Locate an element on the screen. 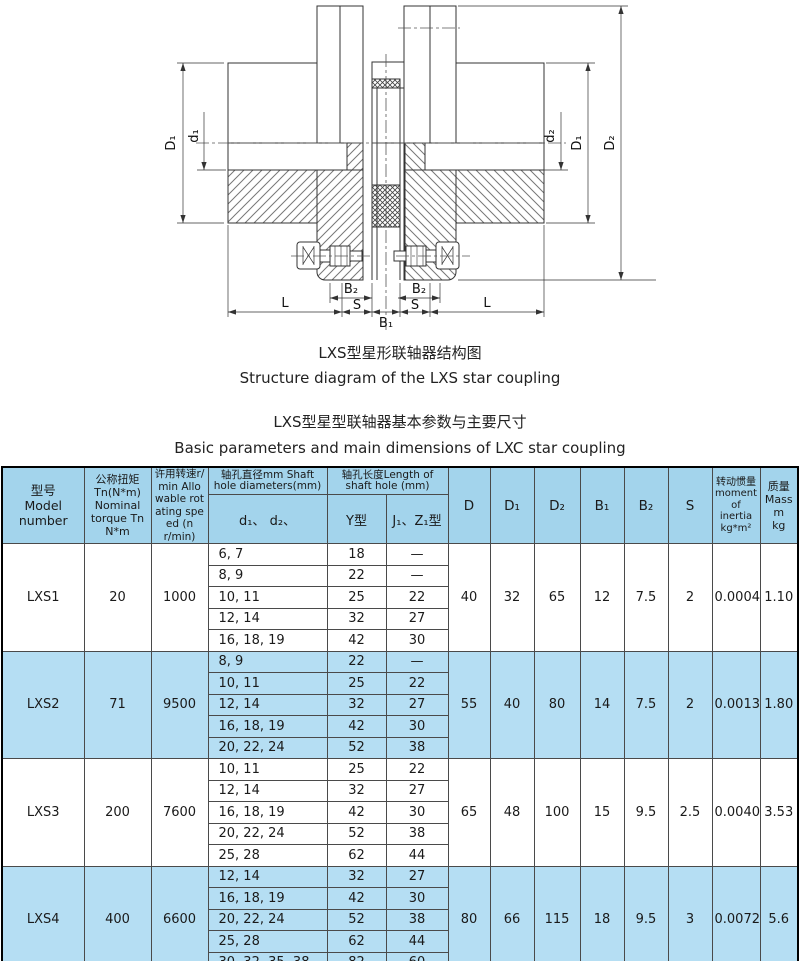 Image resolution: width=800 pixels, height=961 pixels. y-length-cell: 82 is located at coordinates (356, 956).